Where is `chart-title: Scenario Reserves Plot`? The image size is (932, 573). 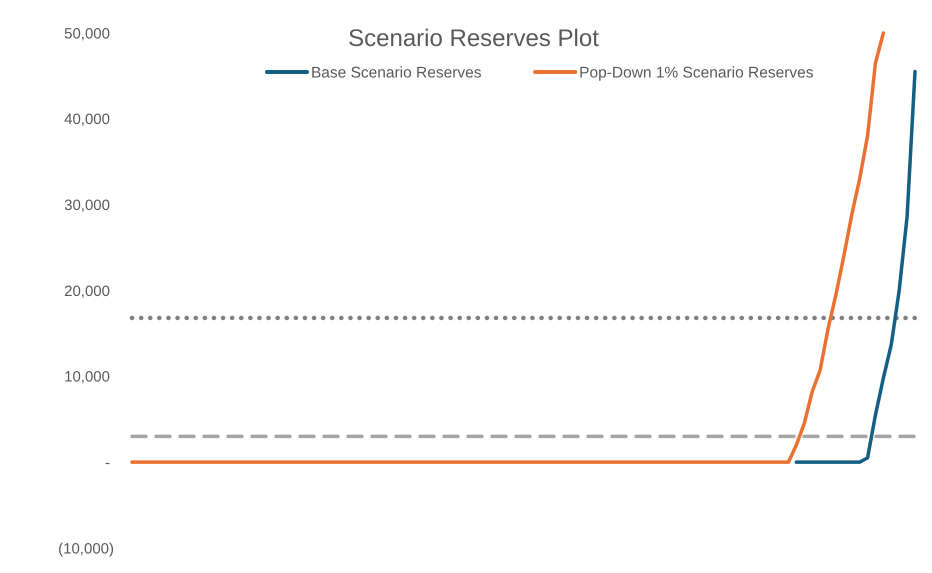
chart-title: Scenario Reserves Plot is located at coordinates (474, 38).